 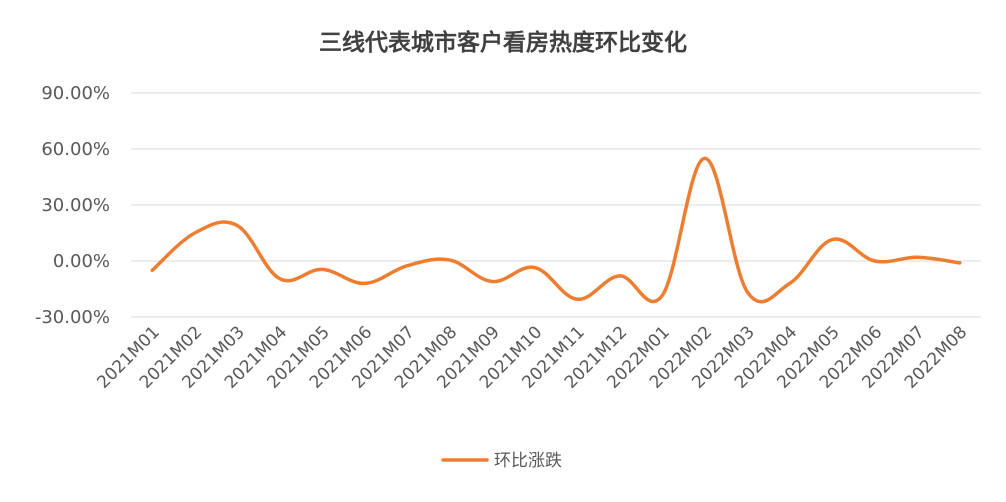 I want to click on y-tick-label: 90.00%, so click(x=75, y=93).